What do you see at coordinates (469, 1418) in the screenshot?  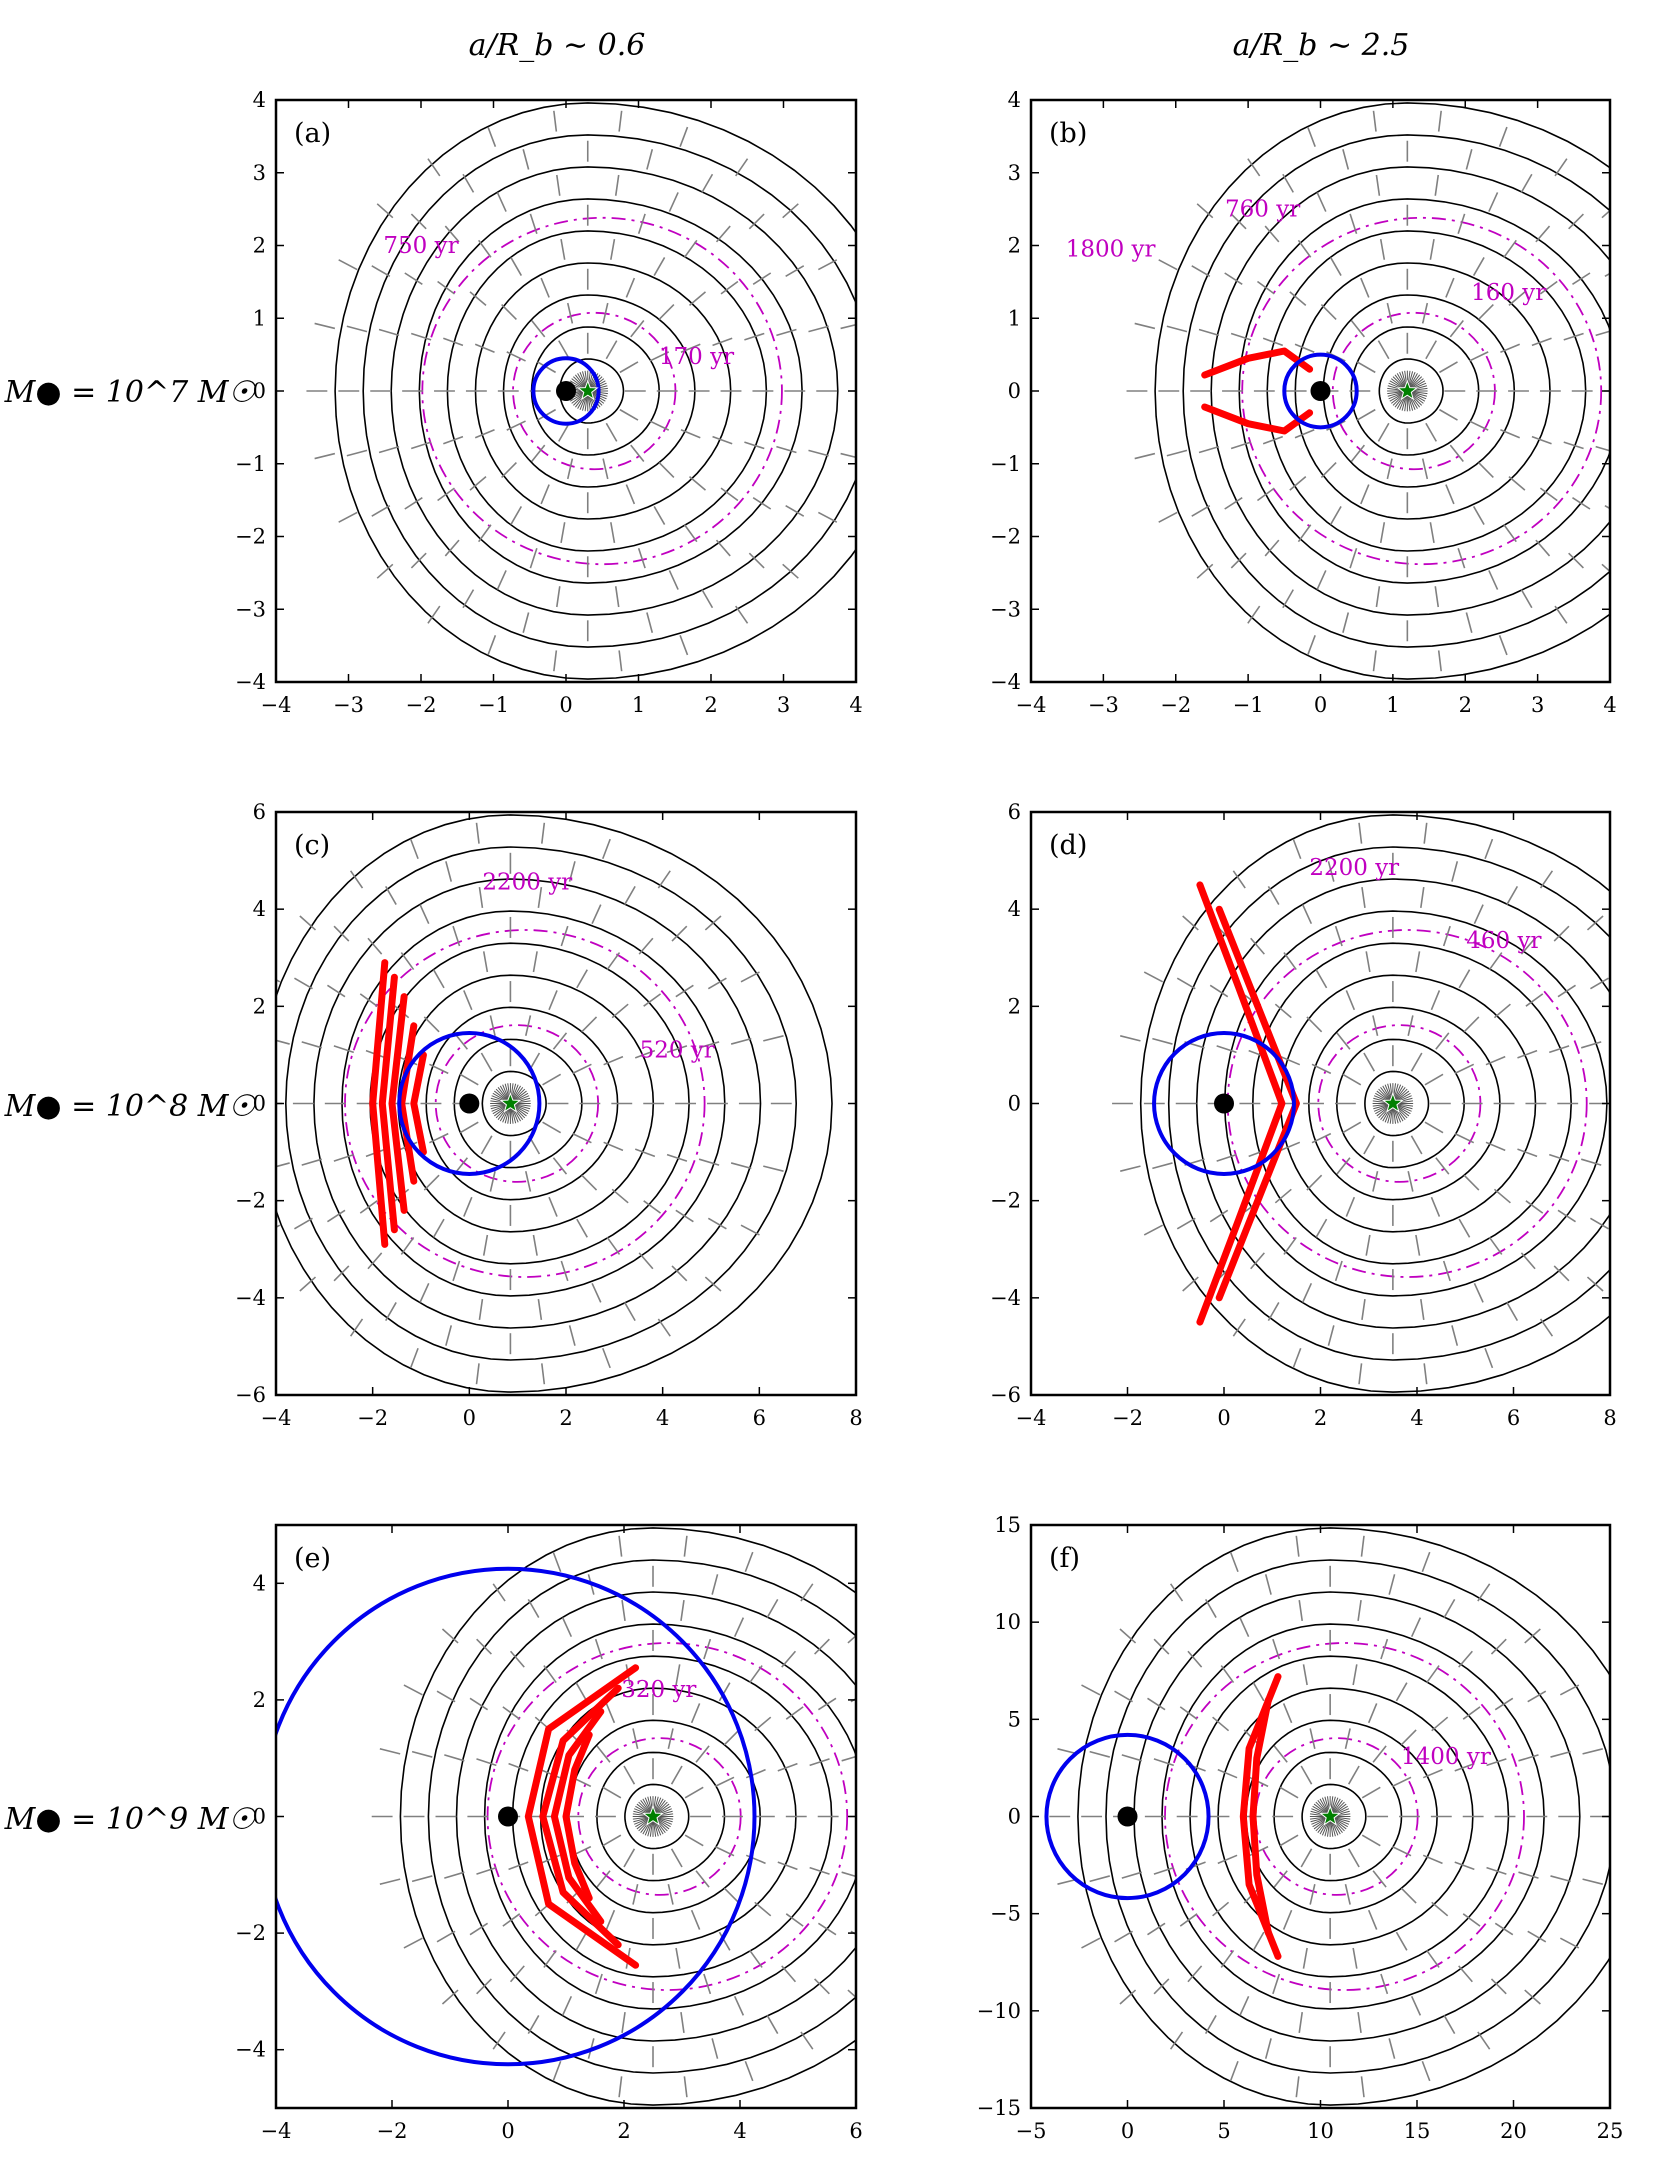 I see `x-tick-label: 0` at bounding box center [469, 1418].